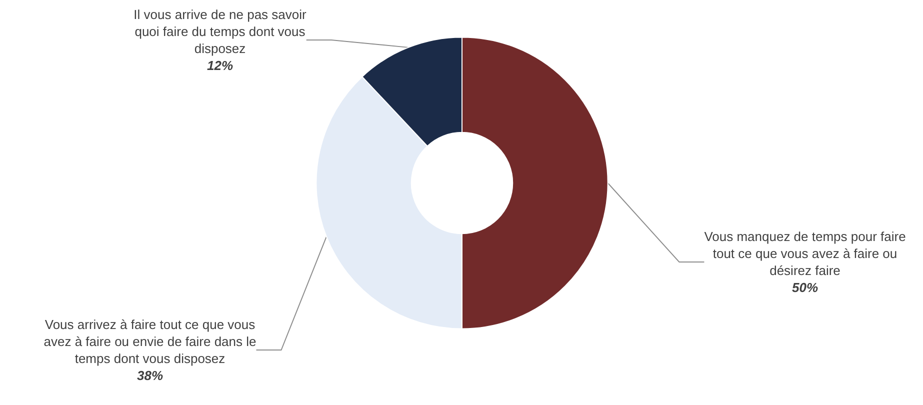 Image resolution: width=923 pixels, height=405 pixels. Describe the element at coordinates (220, 65) in the screenshot. I see `data-label: 12%` at that location.